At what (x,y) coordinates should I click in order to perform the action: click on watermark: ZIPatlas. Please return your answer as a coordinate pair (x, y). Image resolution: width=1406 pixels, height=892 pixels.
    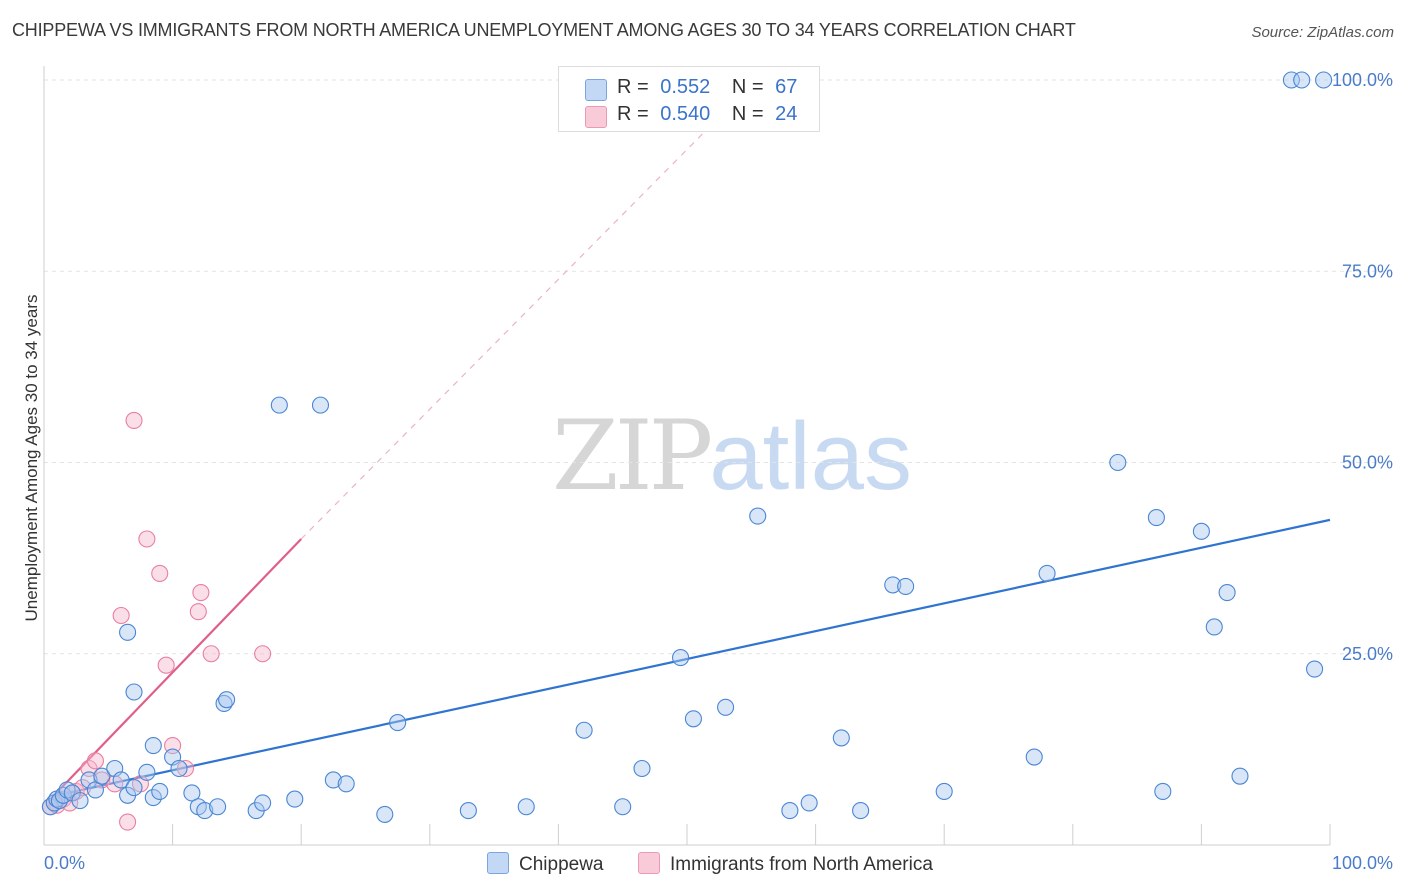
    Looking at the image, I should click on (732, 456).